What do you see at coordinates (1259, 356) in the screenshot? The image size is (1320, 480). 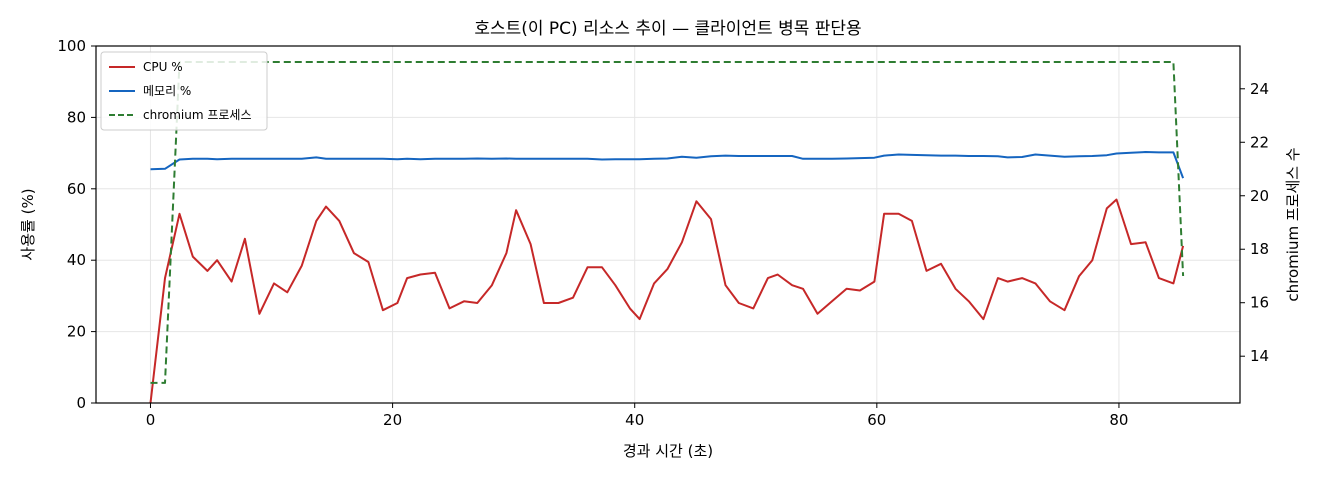 I see `y2-tick-label: 14` at bounding box center [1259, 356].